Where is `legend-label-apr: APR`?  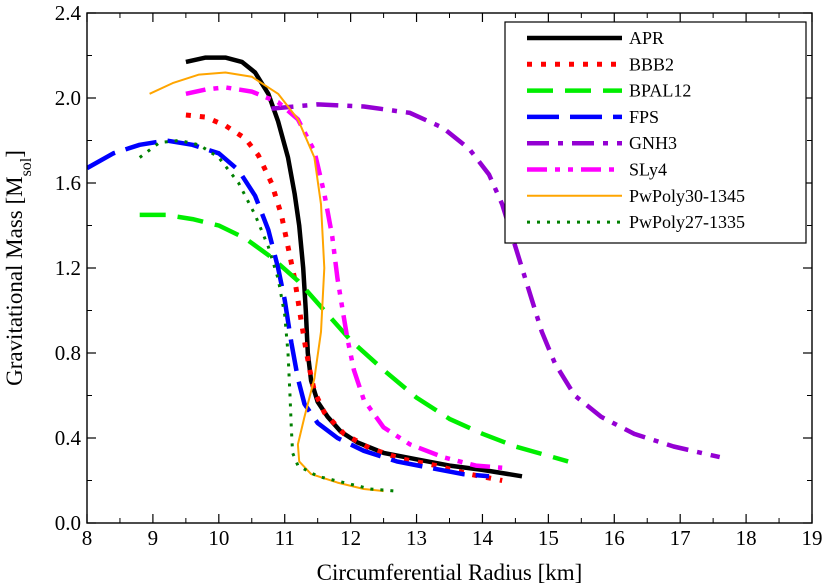 legend-label-apr: APR is located at coordinates (646, 38).